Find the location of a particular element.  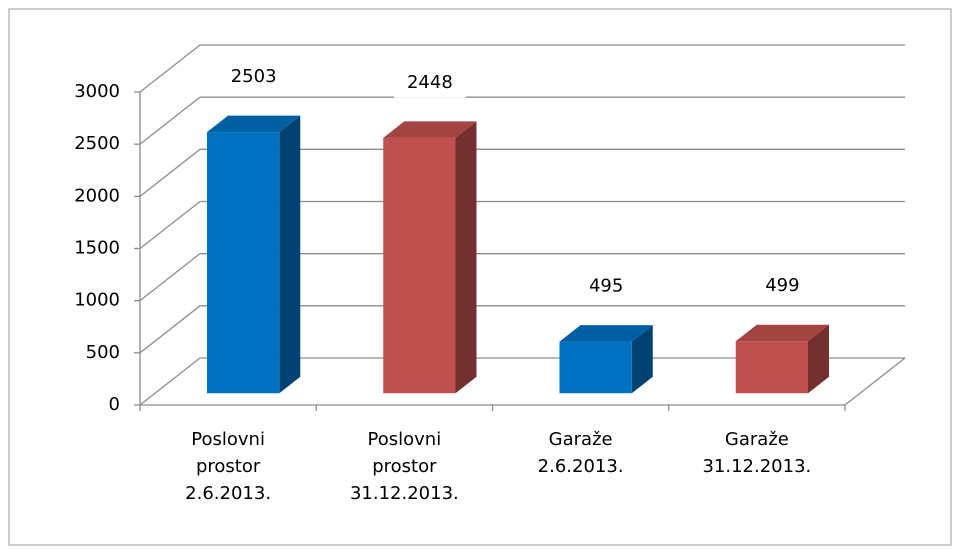

y-tick-label: 500 is located at coordinates (103, 352).